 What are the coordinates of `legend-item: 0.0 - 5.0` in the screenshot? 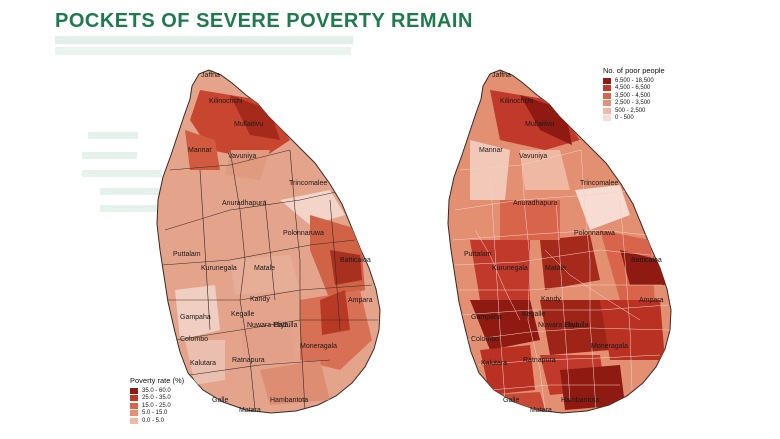 It's located at (157, 421).